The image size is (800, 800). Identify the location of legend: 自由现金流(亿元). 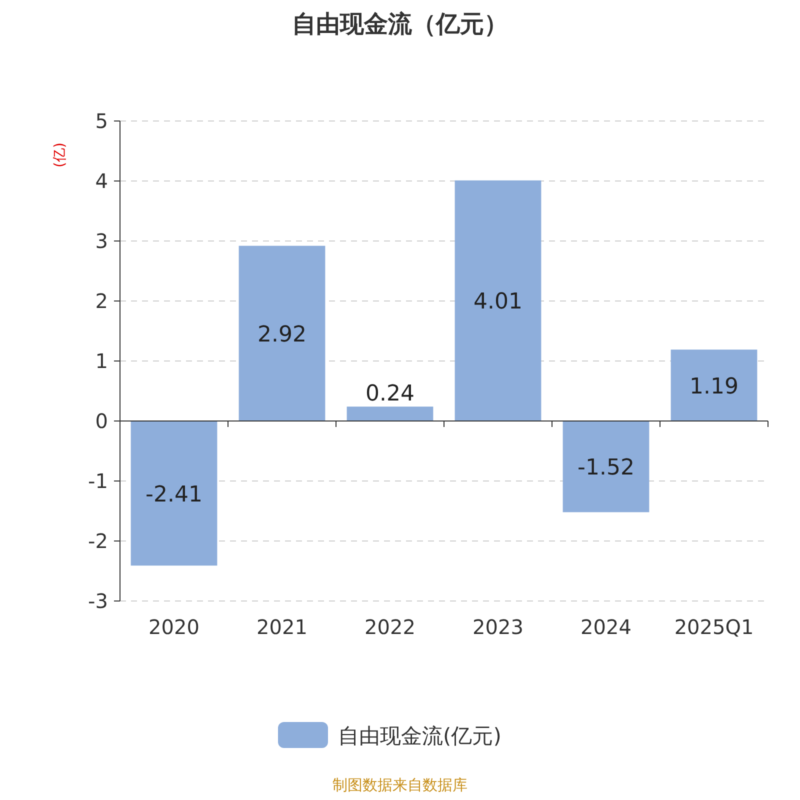
(390, 735).